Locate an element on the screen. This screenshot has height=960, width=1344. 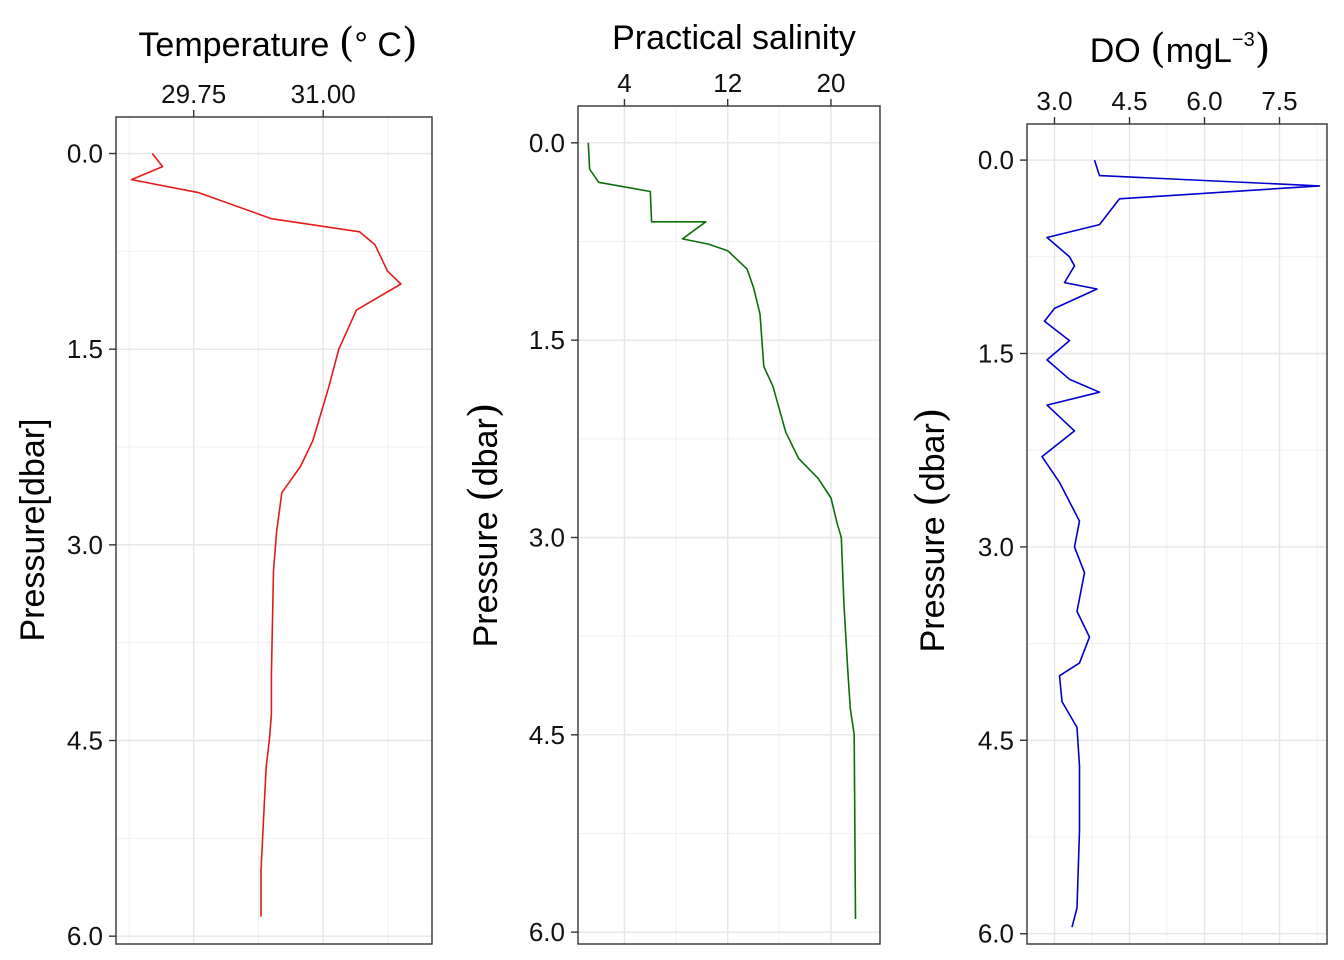
salinity-y-tick-label: 1.5 is located at coordinates (547, 340).